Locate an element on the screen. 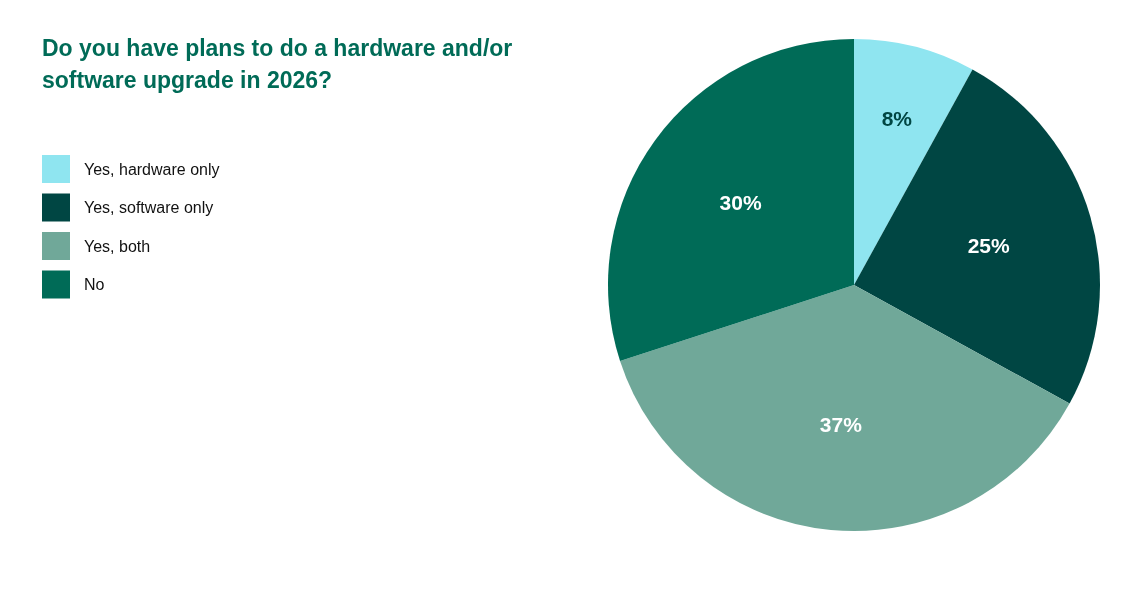  data-label: 30% is located at coordinates (740, 202).